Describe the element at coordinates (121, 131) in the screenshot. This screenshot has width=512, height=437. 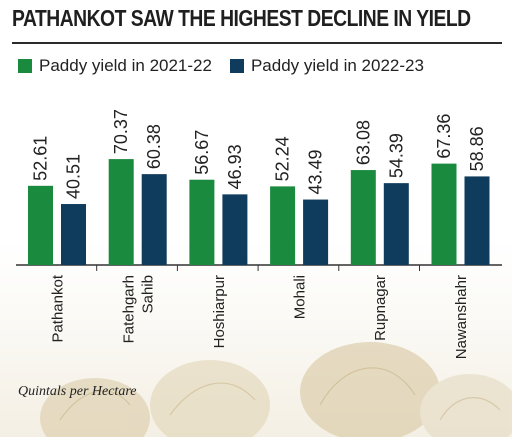
I see `data-label-fatehgarh-sahib-series-1: 70.37` at that location.